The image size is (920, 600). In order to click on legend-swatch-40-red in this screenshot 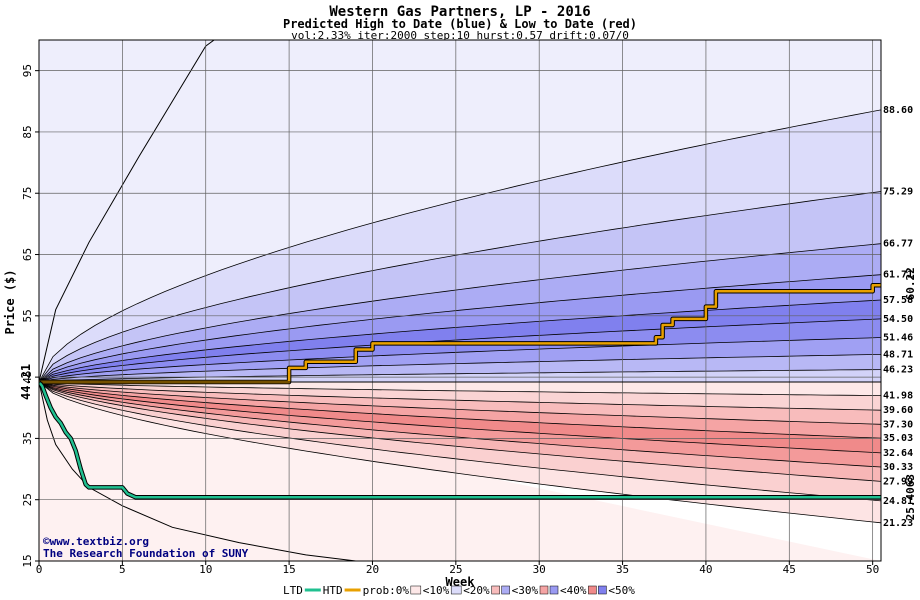, I will do `click(592, 590)`.